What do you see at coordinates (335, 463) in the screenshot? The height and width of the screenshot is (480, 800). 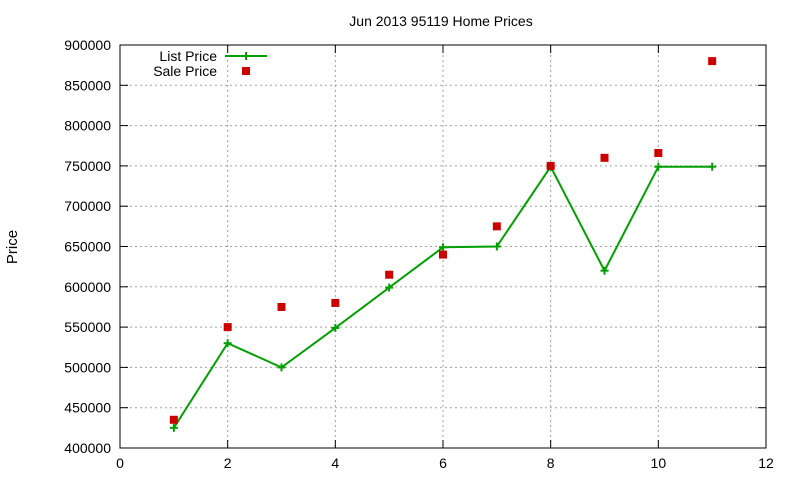 I see `x-tick-label: 4` at bounding box center [335, 463].